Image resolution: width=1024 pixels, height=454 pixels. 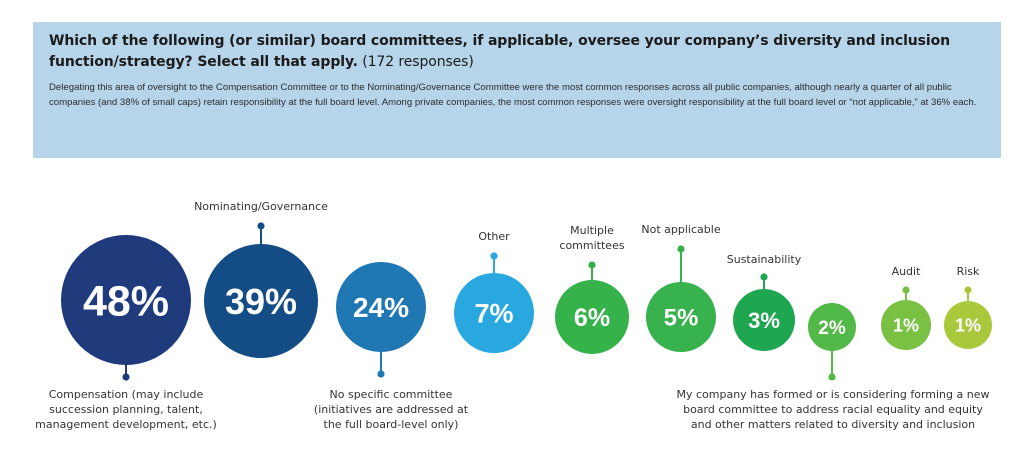 What do you see at coordinates (592, 265) in the screenshot?
I see `bubble-5-connector-dot` at bounding box center [592, 265].